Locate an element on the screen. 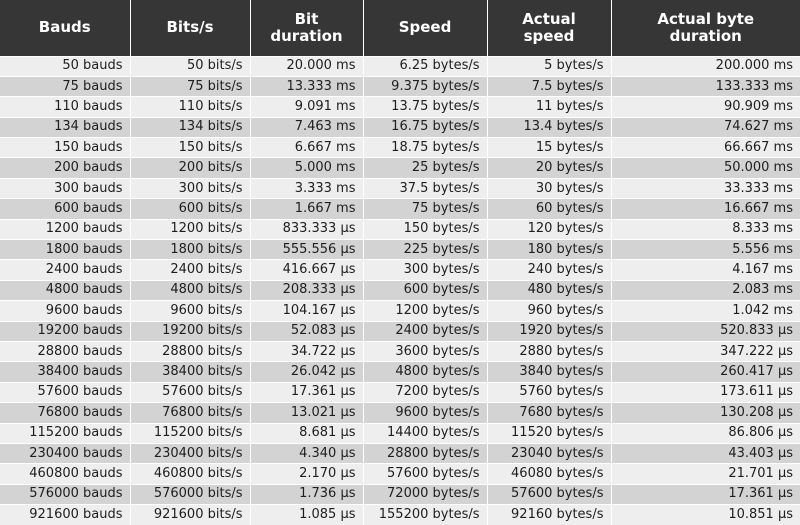 This screenshot has height=525, width=800. cell-actual-byte-duration: 21.701 µs is located at coordinates (705, 474).